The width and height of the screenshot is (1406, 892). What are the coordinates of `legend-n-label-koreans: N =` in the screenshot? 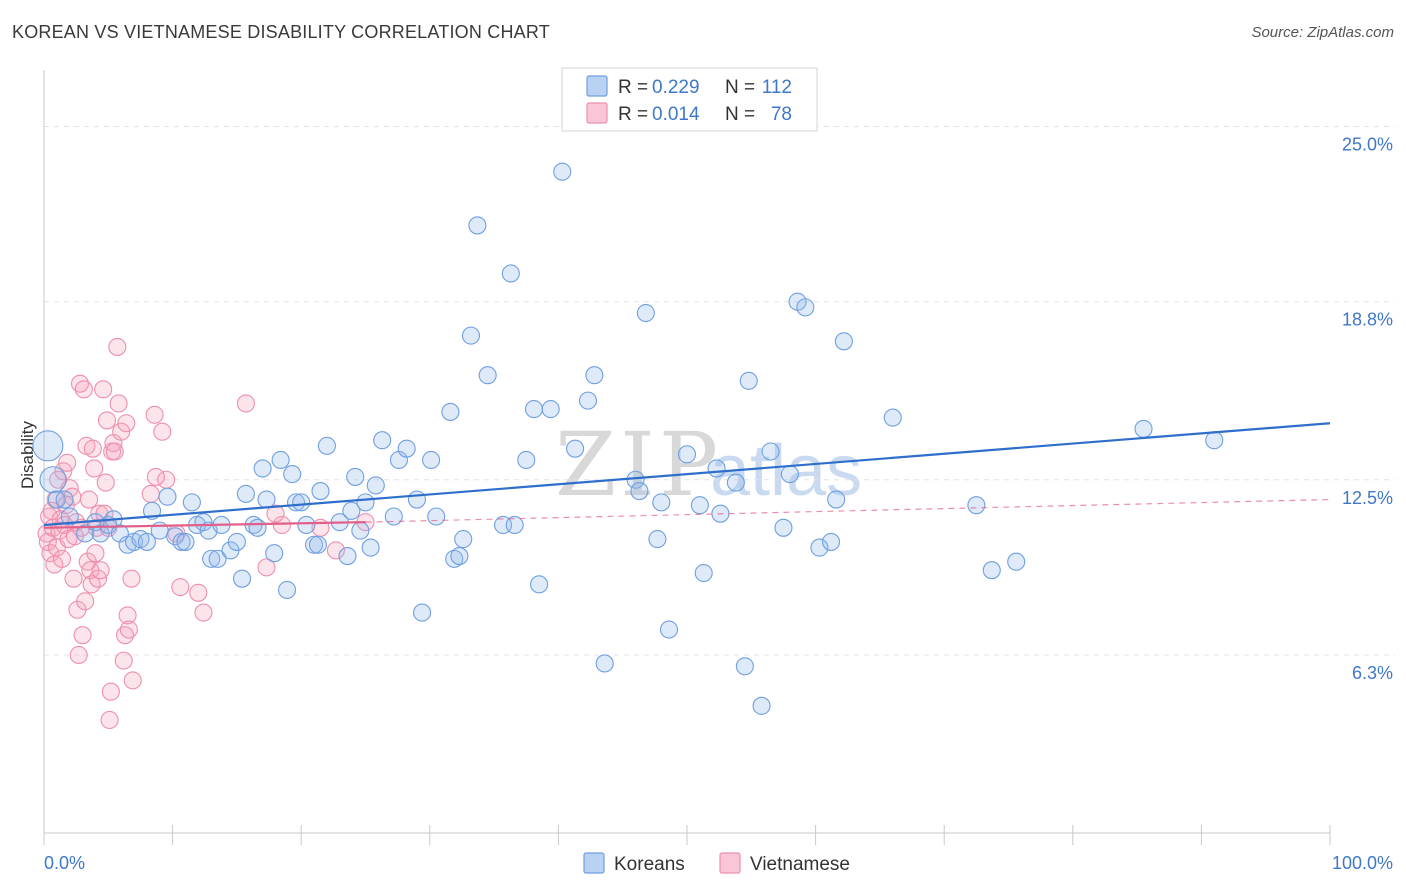 It's located at (740, 87).